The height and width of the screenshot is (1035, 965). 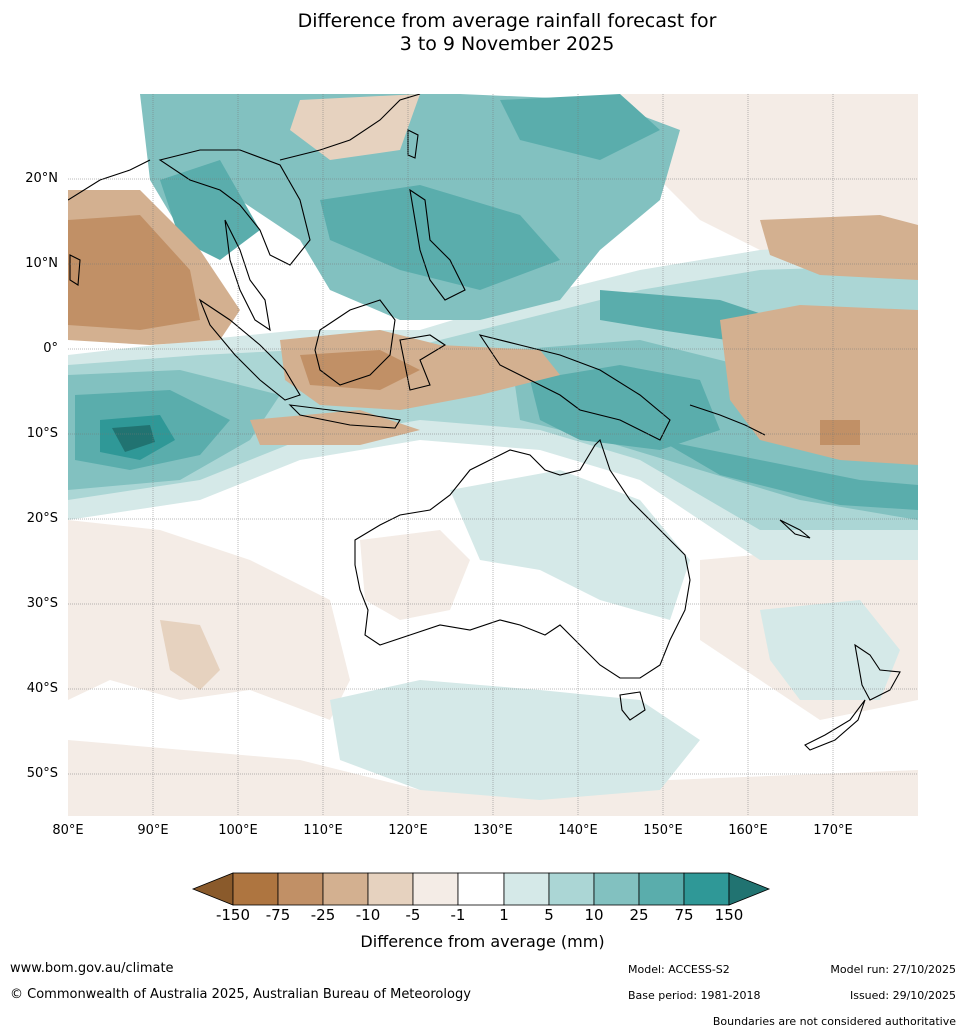 I want to click on lon-label-100e: 100°E, so click(x=238, y=830).